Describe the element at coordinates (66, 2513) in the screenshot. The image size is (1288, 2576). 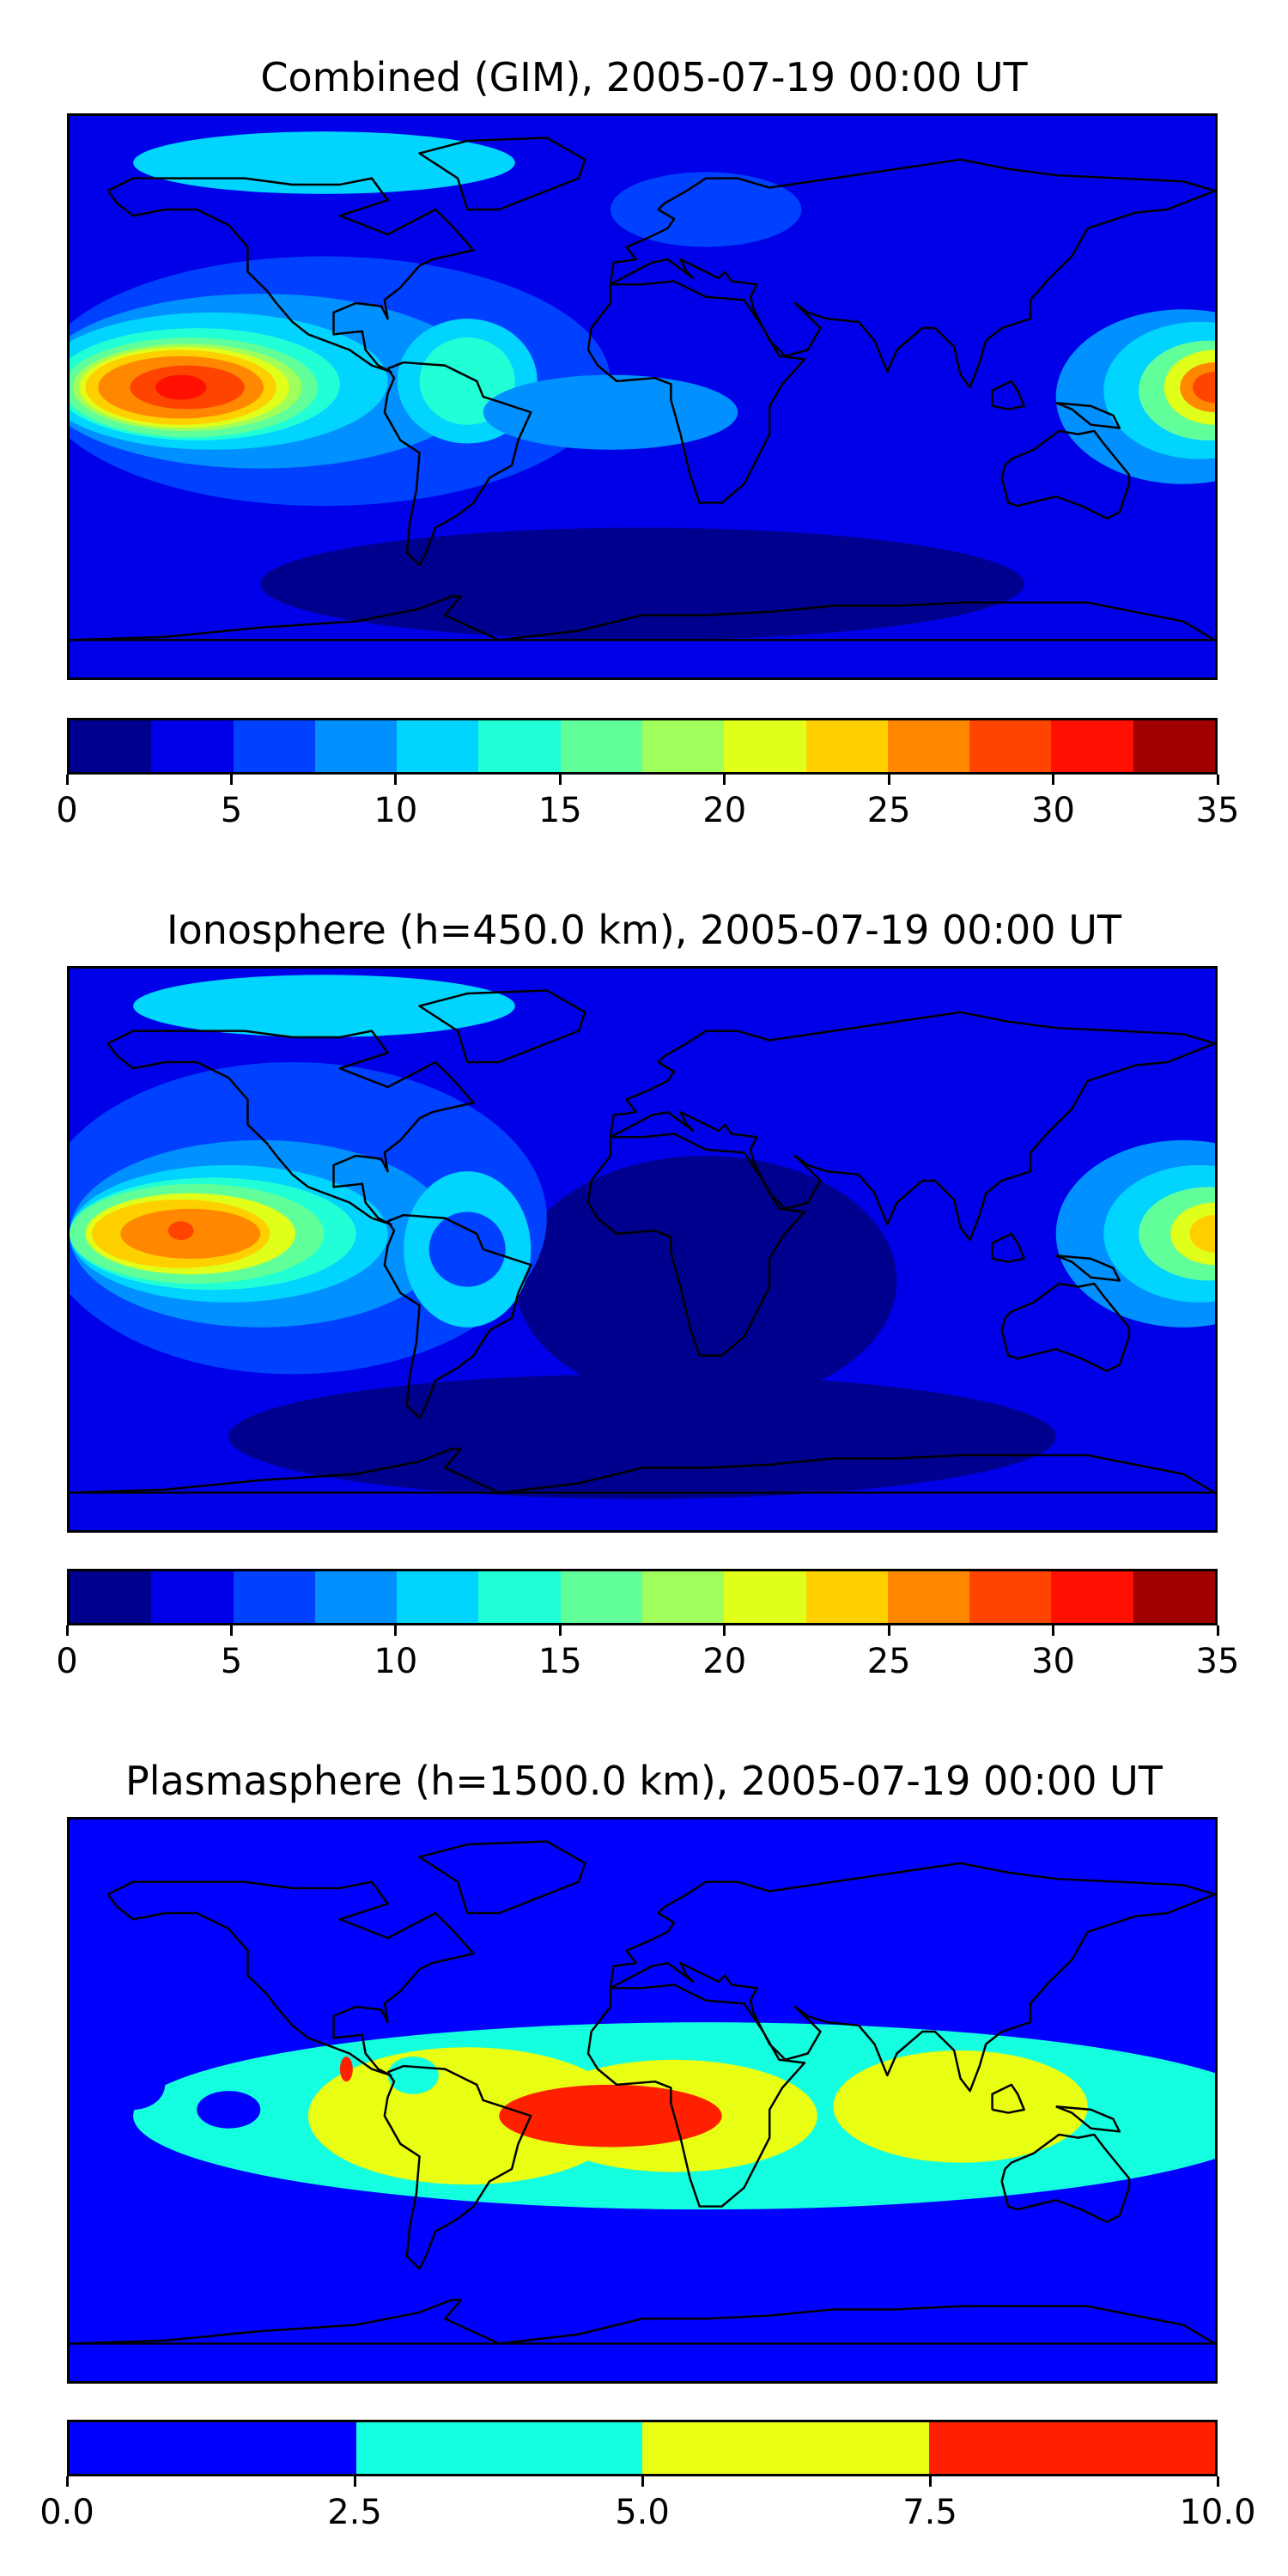
I see `tick-label: 0.0` at that location.